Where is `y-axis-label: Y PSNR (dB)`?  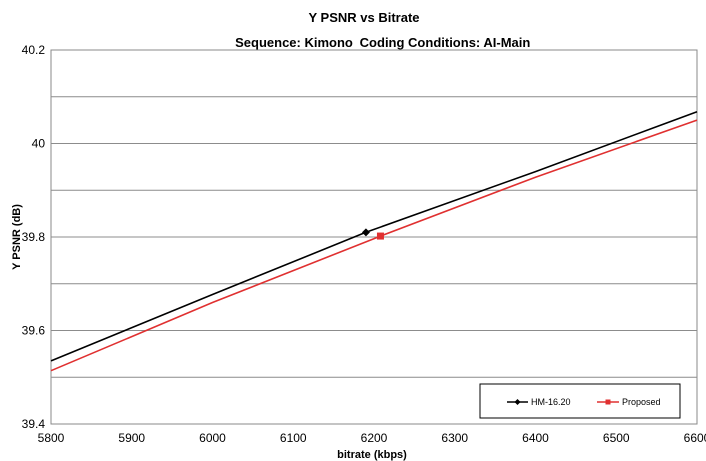 y-axis-label: Y PSNR (dB) is located at coordinates (17, 237).